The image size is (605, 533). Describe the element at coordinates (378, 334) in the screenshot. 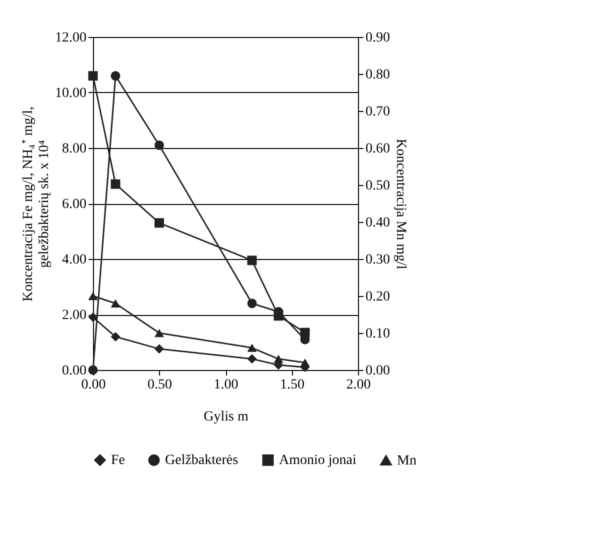

I see `y2-tick-label: 0.10` at that location.